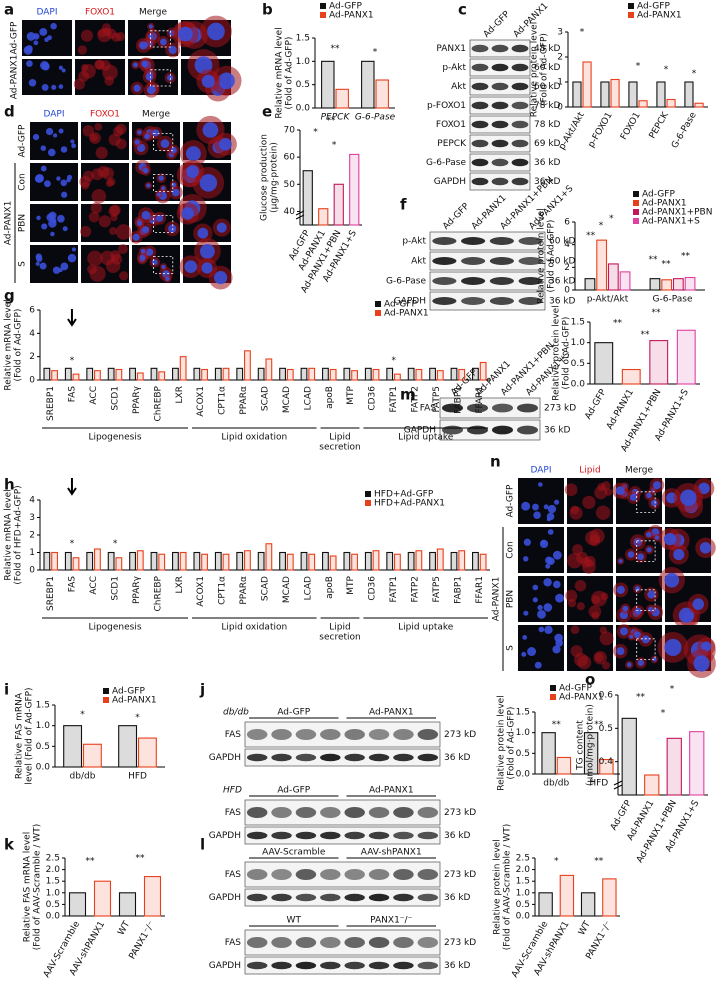 The width and height of the screenshot is (724, 992). Describe the element at coordinates (677, 213) in the screenshot. I see `legend-label: Ad-PANX1+PBN` at that location.